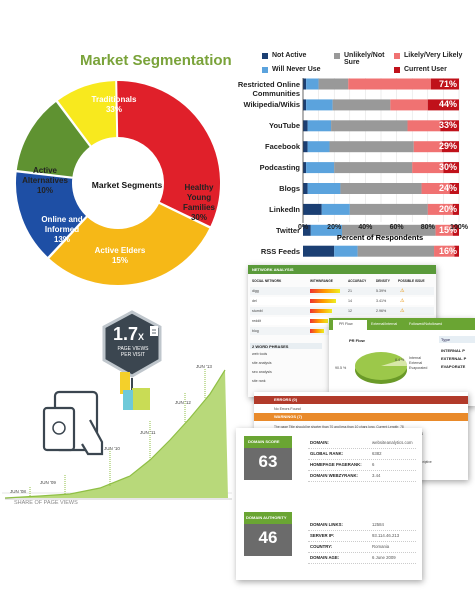  I want to click on tab-pr-flow: PR Flow, so click(350, 325).